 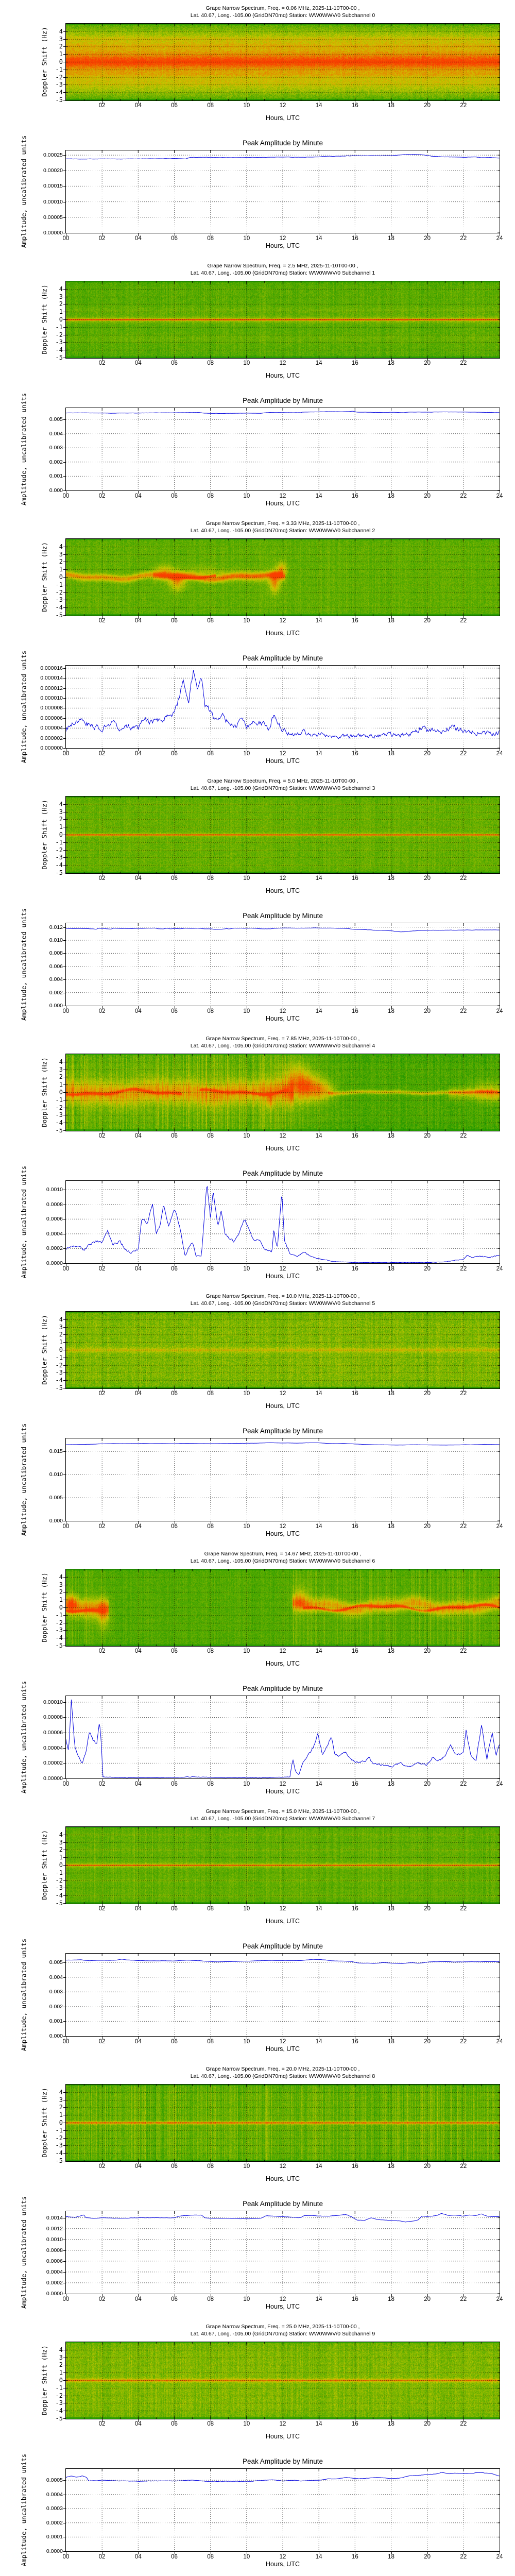 What do you see at coordinates (283, 577) in the screenshot?
I see `spectrogram-plot` at bounding box center [283, 577].